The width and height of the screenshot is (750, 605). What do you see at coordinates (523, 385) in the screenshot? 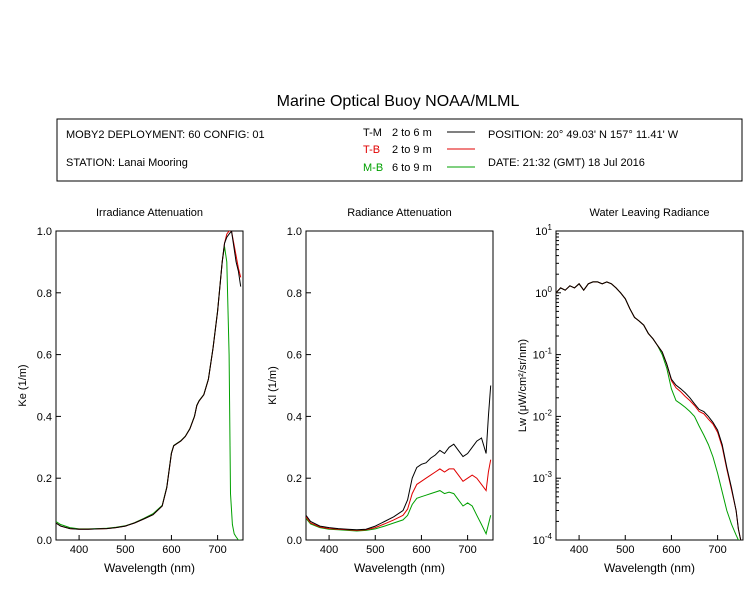
I see `y-axis-label: Lw (μW/cm²/sr/nm)` at bounding box center [523, 385].